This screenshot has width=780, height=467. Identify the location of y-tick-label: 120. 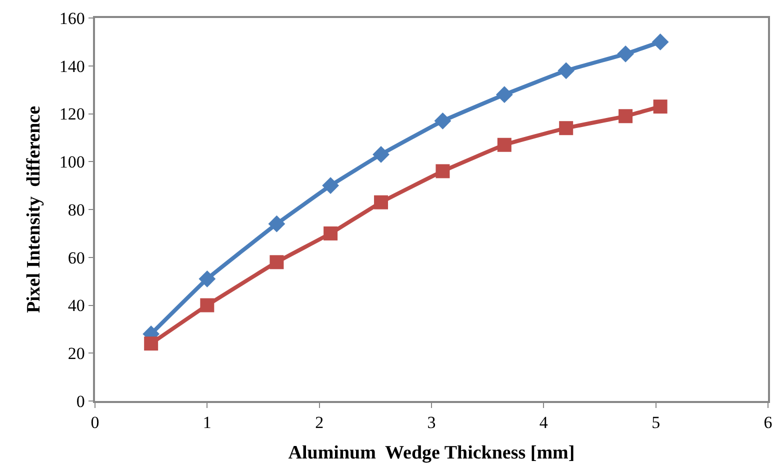
(72, 114).